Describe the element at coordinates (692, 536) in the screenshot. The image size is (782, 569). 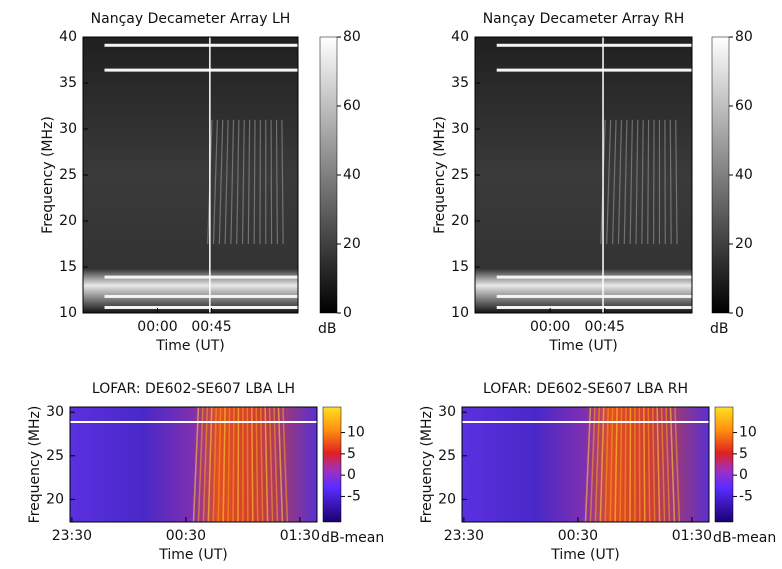
I see `x-tick-label: 01:30` at that location.